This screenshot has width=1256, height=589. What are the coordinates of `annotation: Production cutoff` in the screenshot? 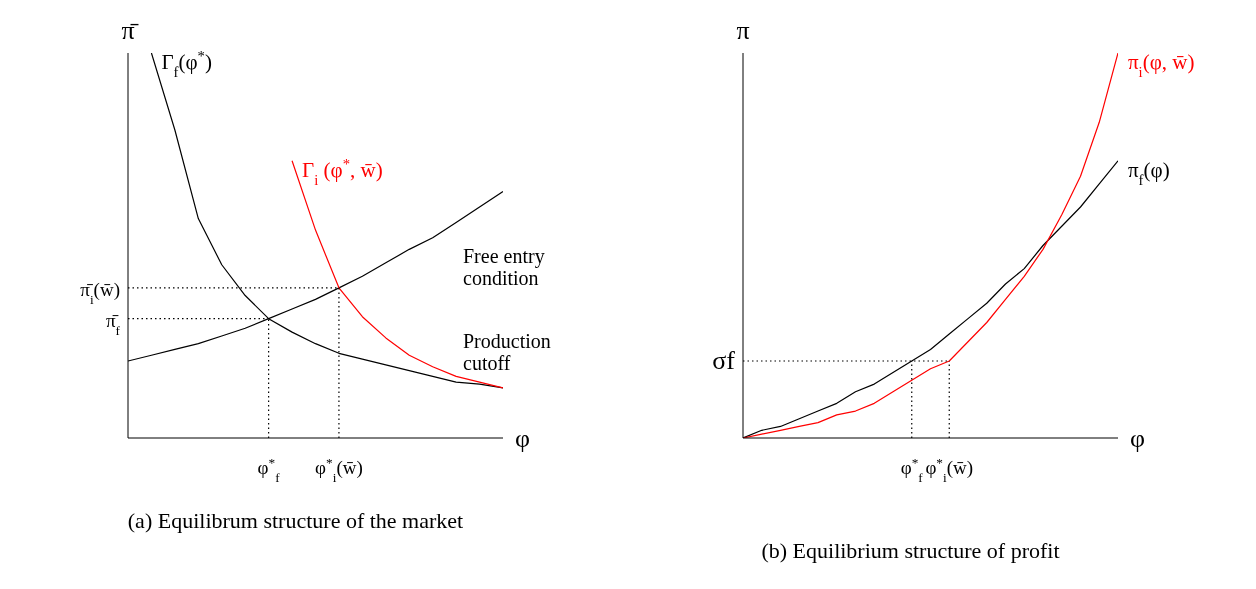 It's located at (507, 352).